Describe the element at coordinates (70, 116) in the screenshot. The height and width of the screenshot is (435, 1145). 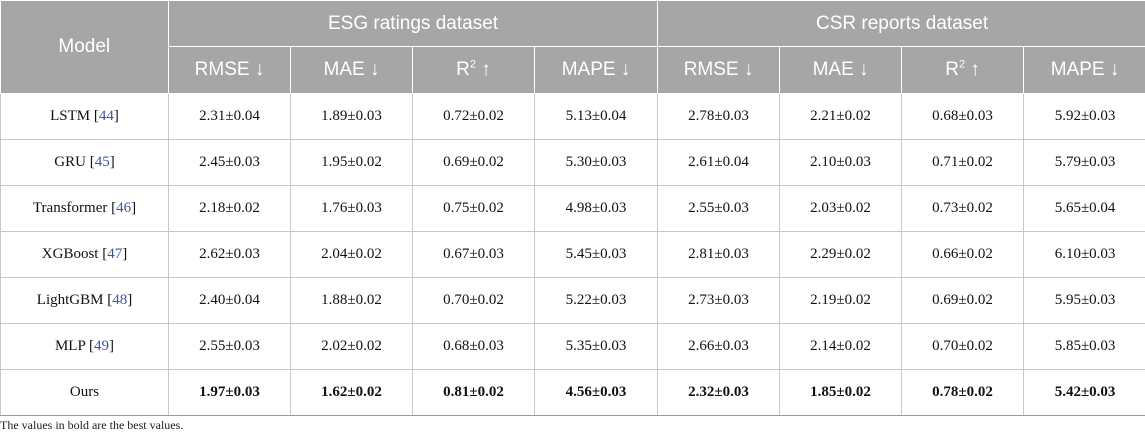
I see `model-name: LSTM` at that location.